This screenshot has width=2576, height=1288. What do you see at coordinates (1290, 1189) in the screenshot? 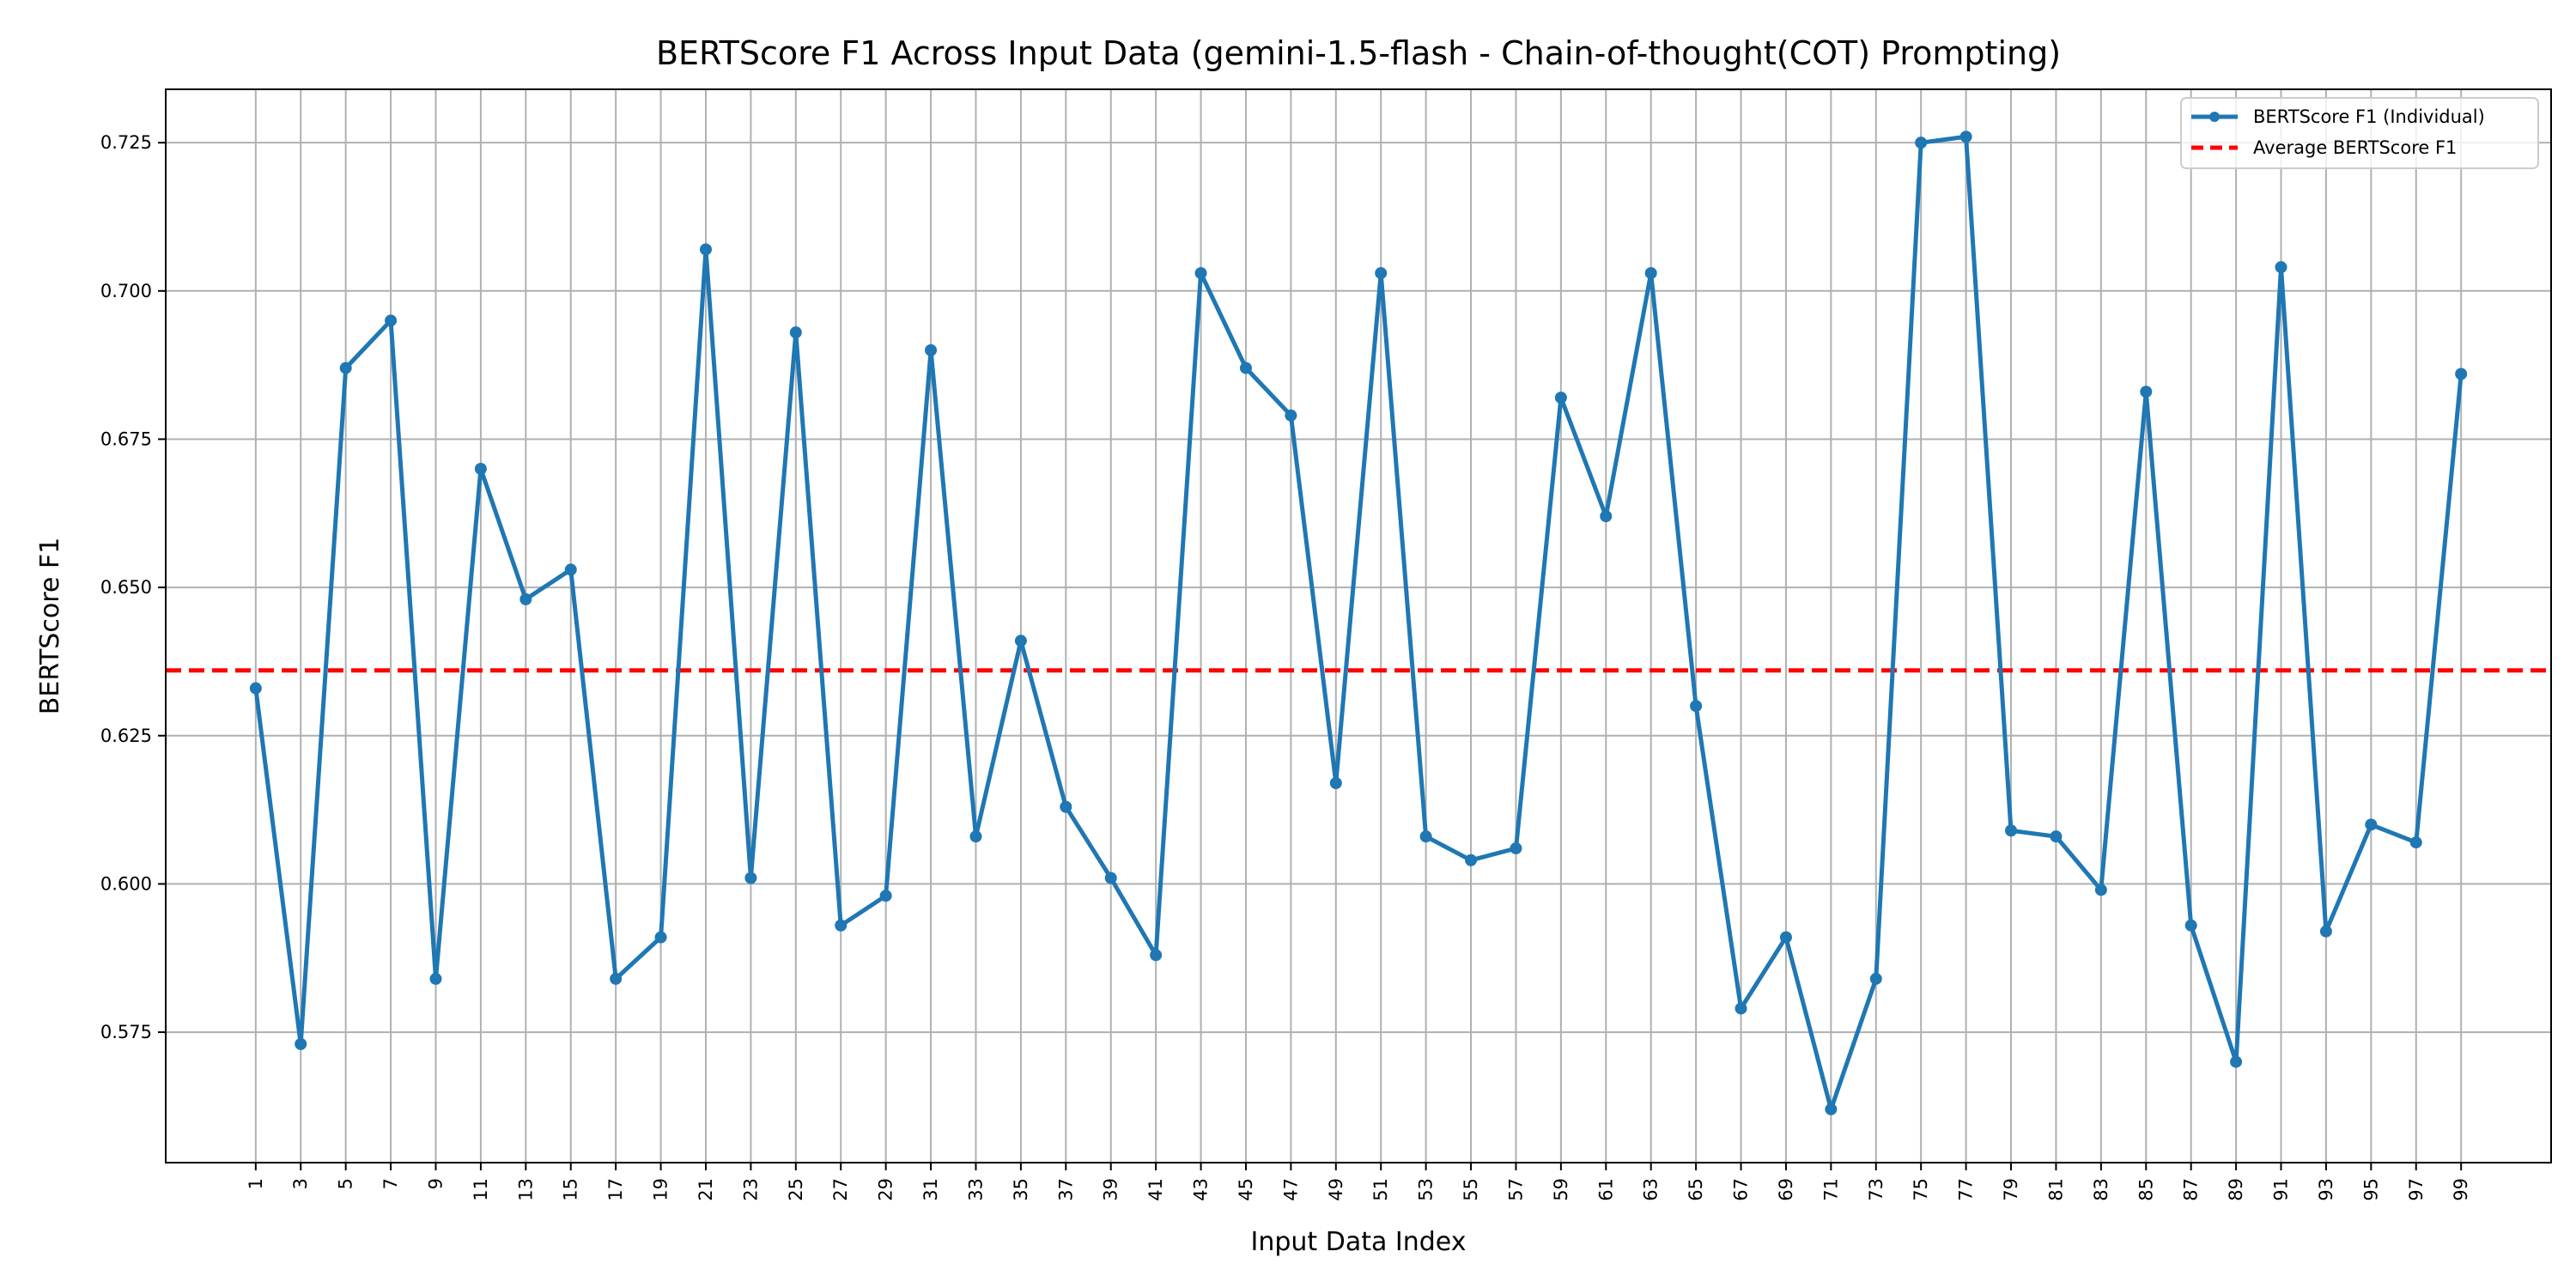
I see `x-tick-label: 47` at bounding box center [1290, 1189].